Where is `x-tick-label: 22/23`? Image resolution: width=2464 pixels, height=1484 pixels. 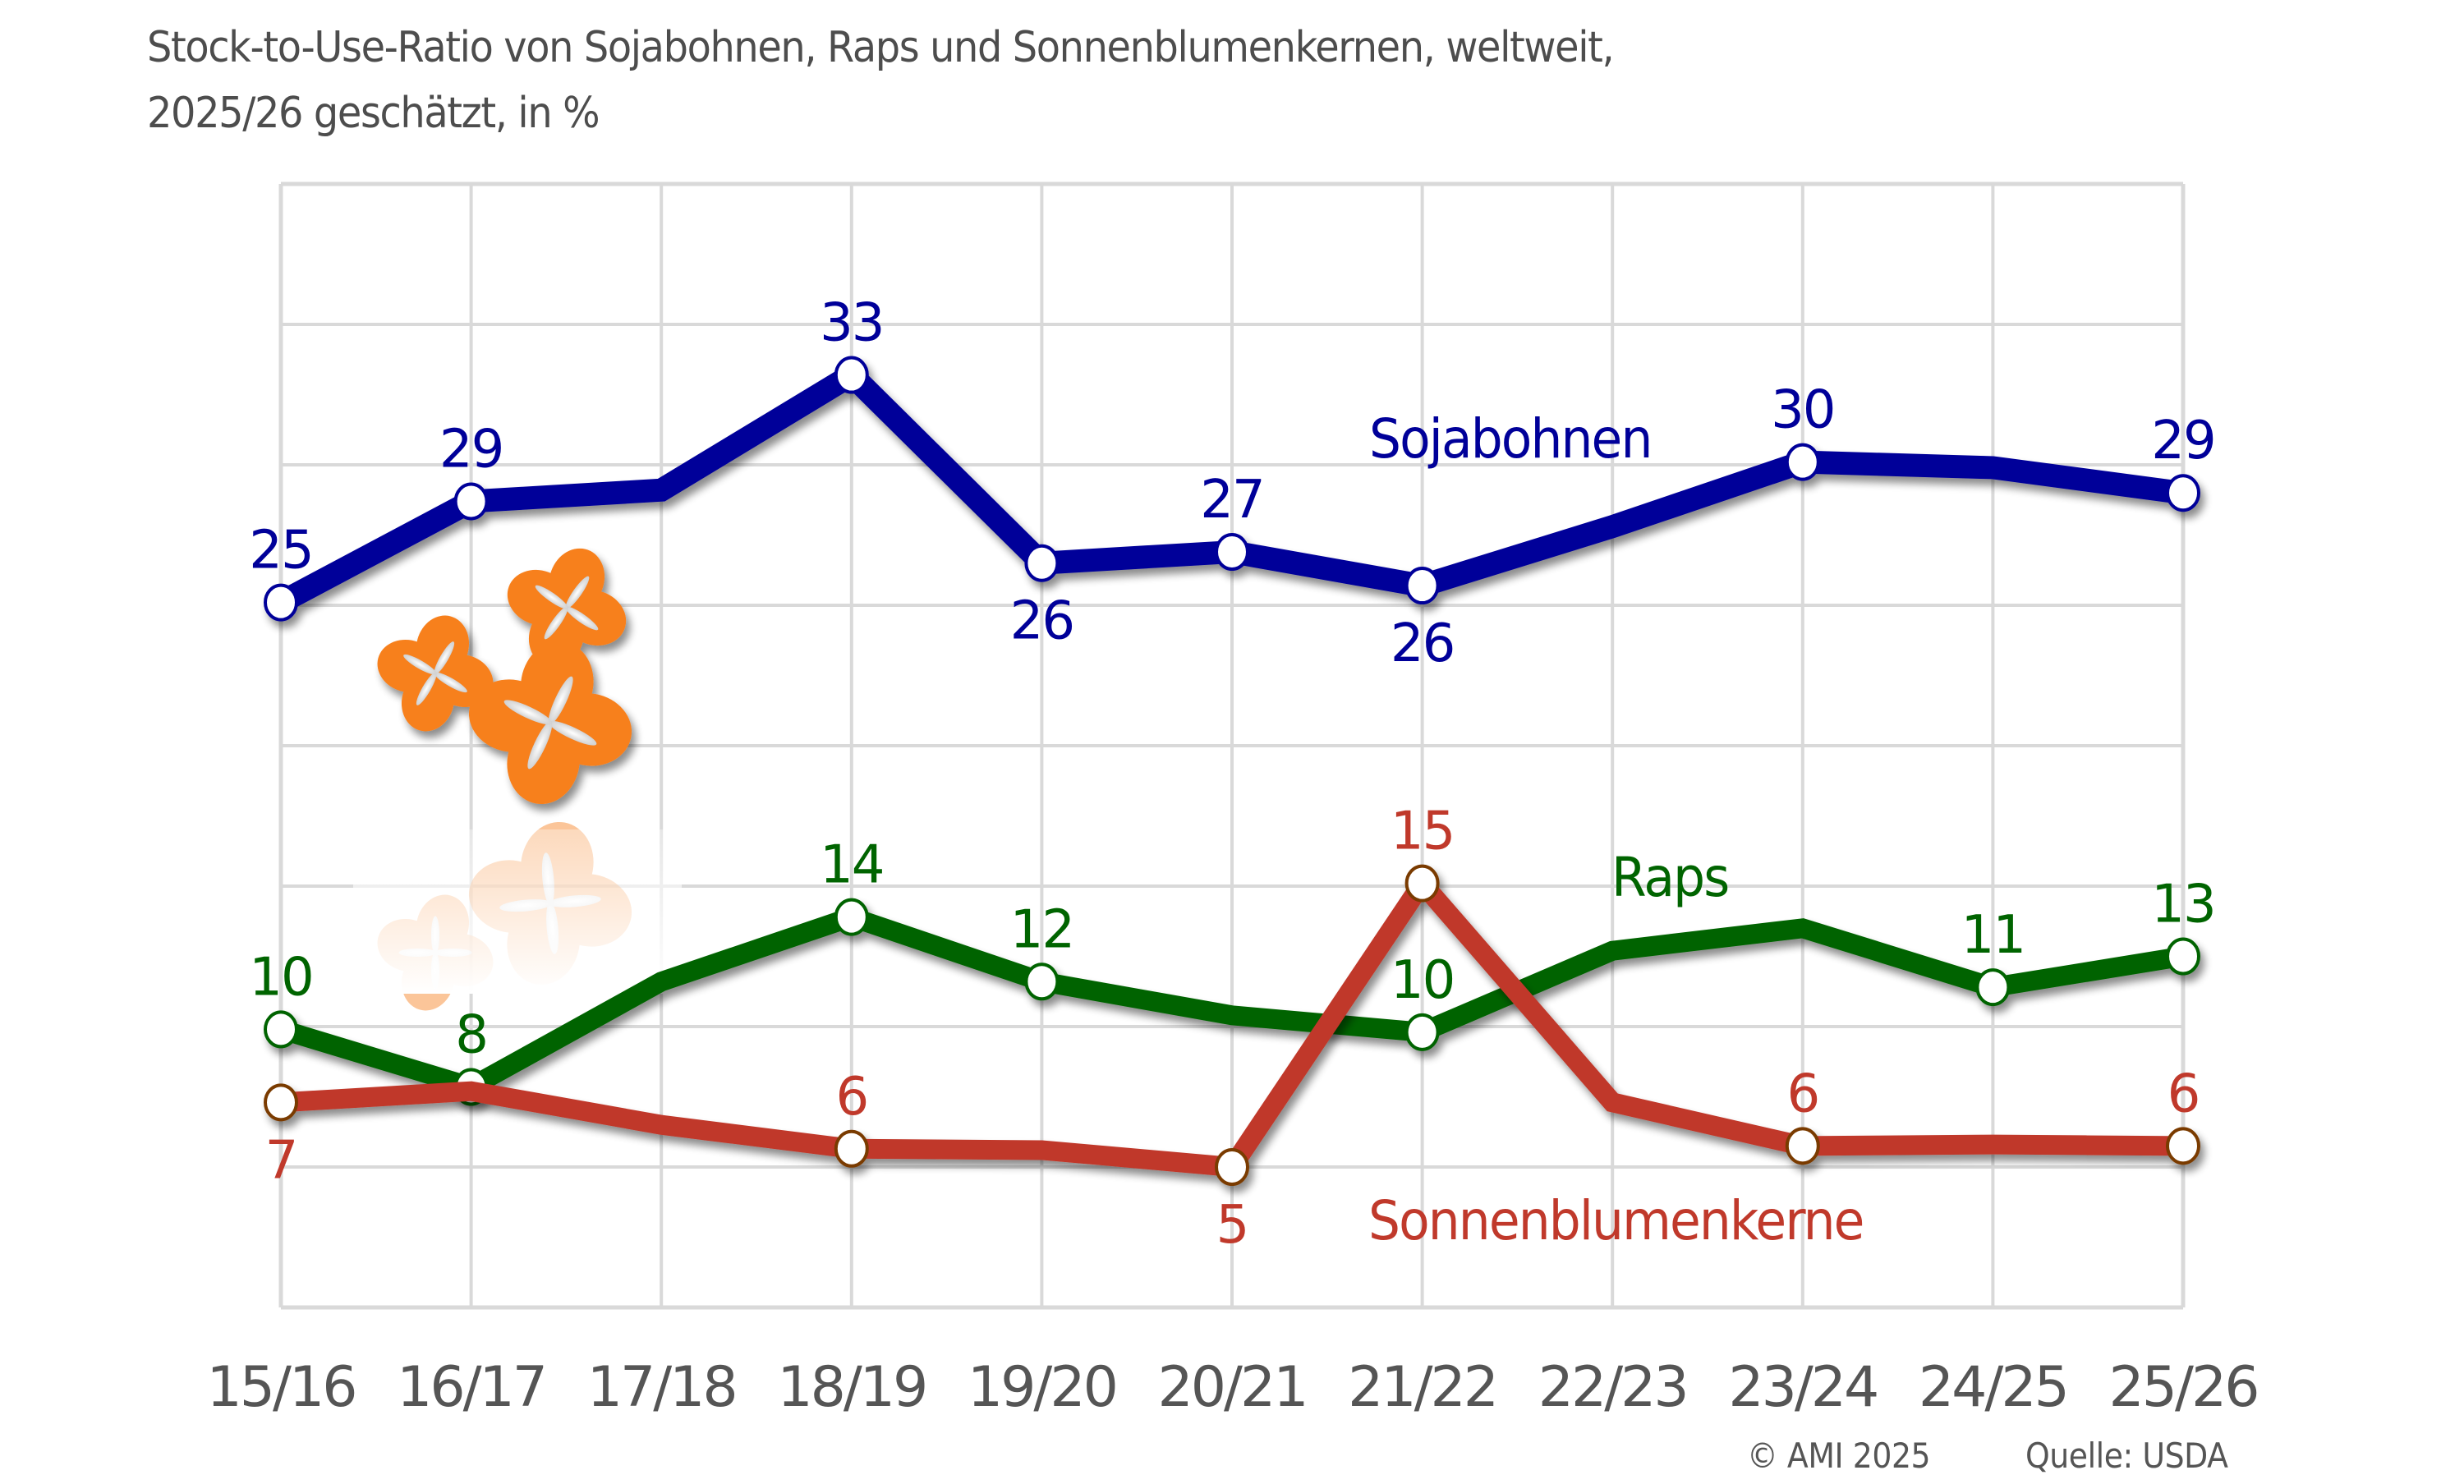 x-tick-label: 22/23 is located at coordinates (1612, 1388).